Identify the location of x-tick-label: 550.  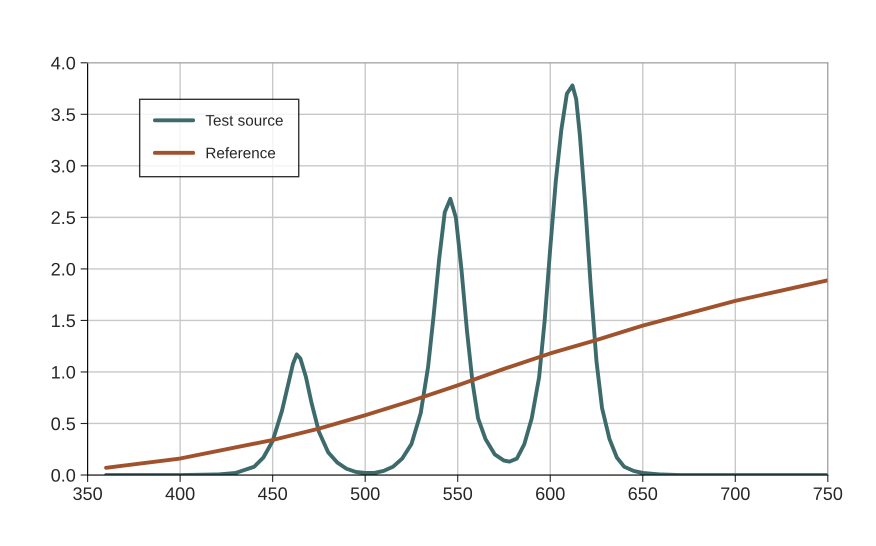
(457, 493).